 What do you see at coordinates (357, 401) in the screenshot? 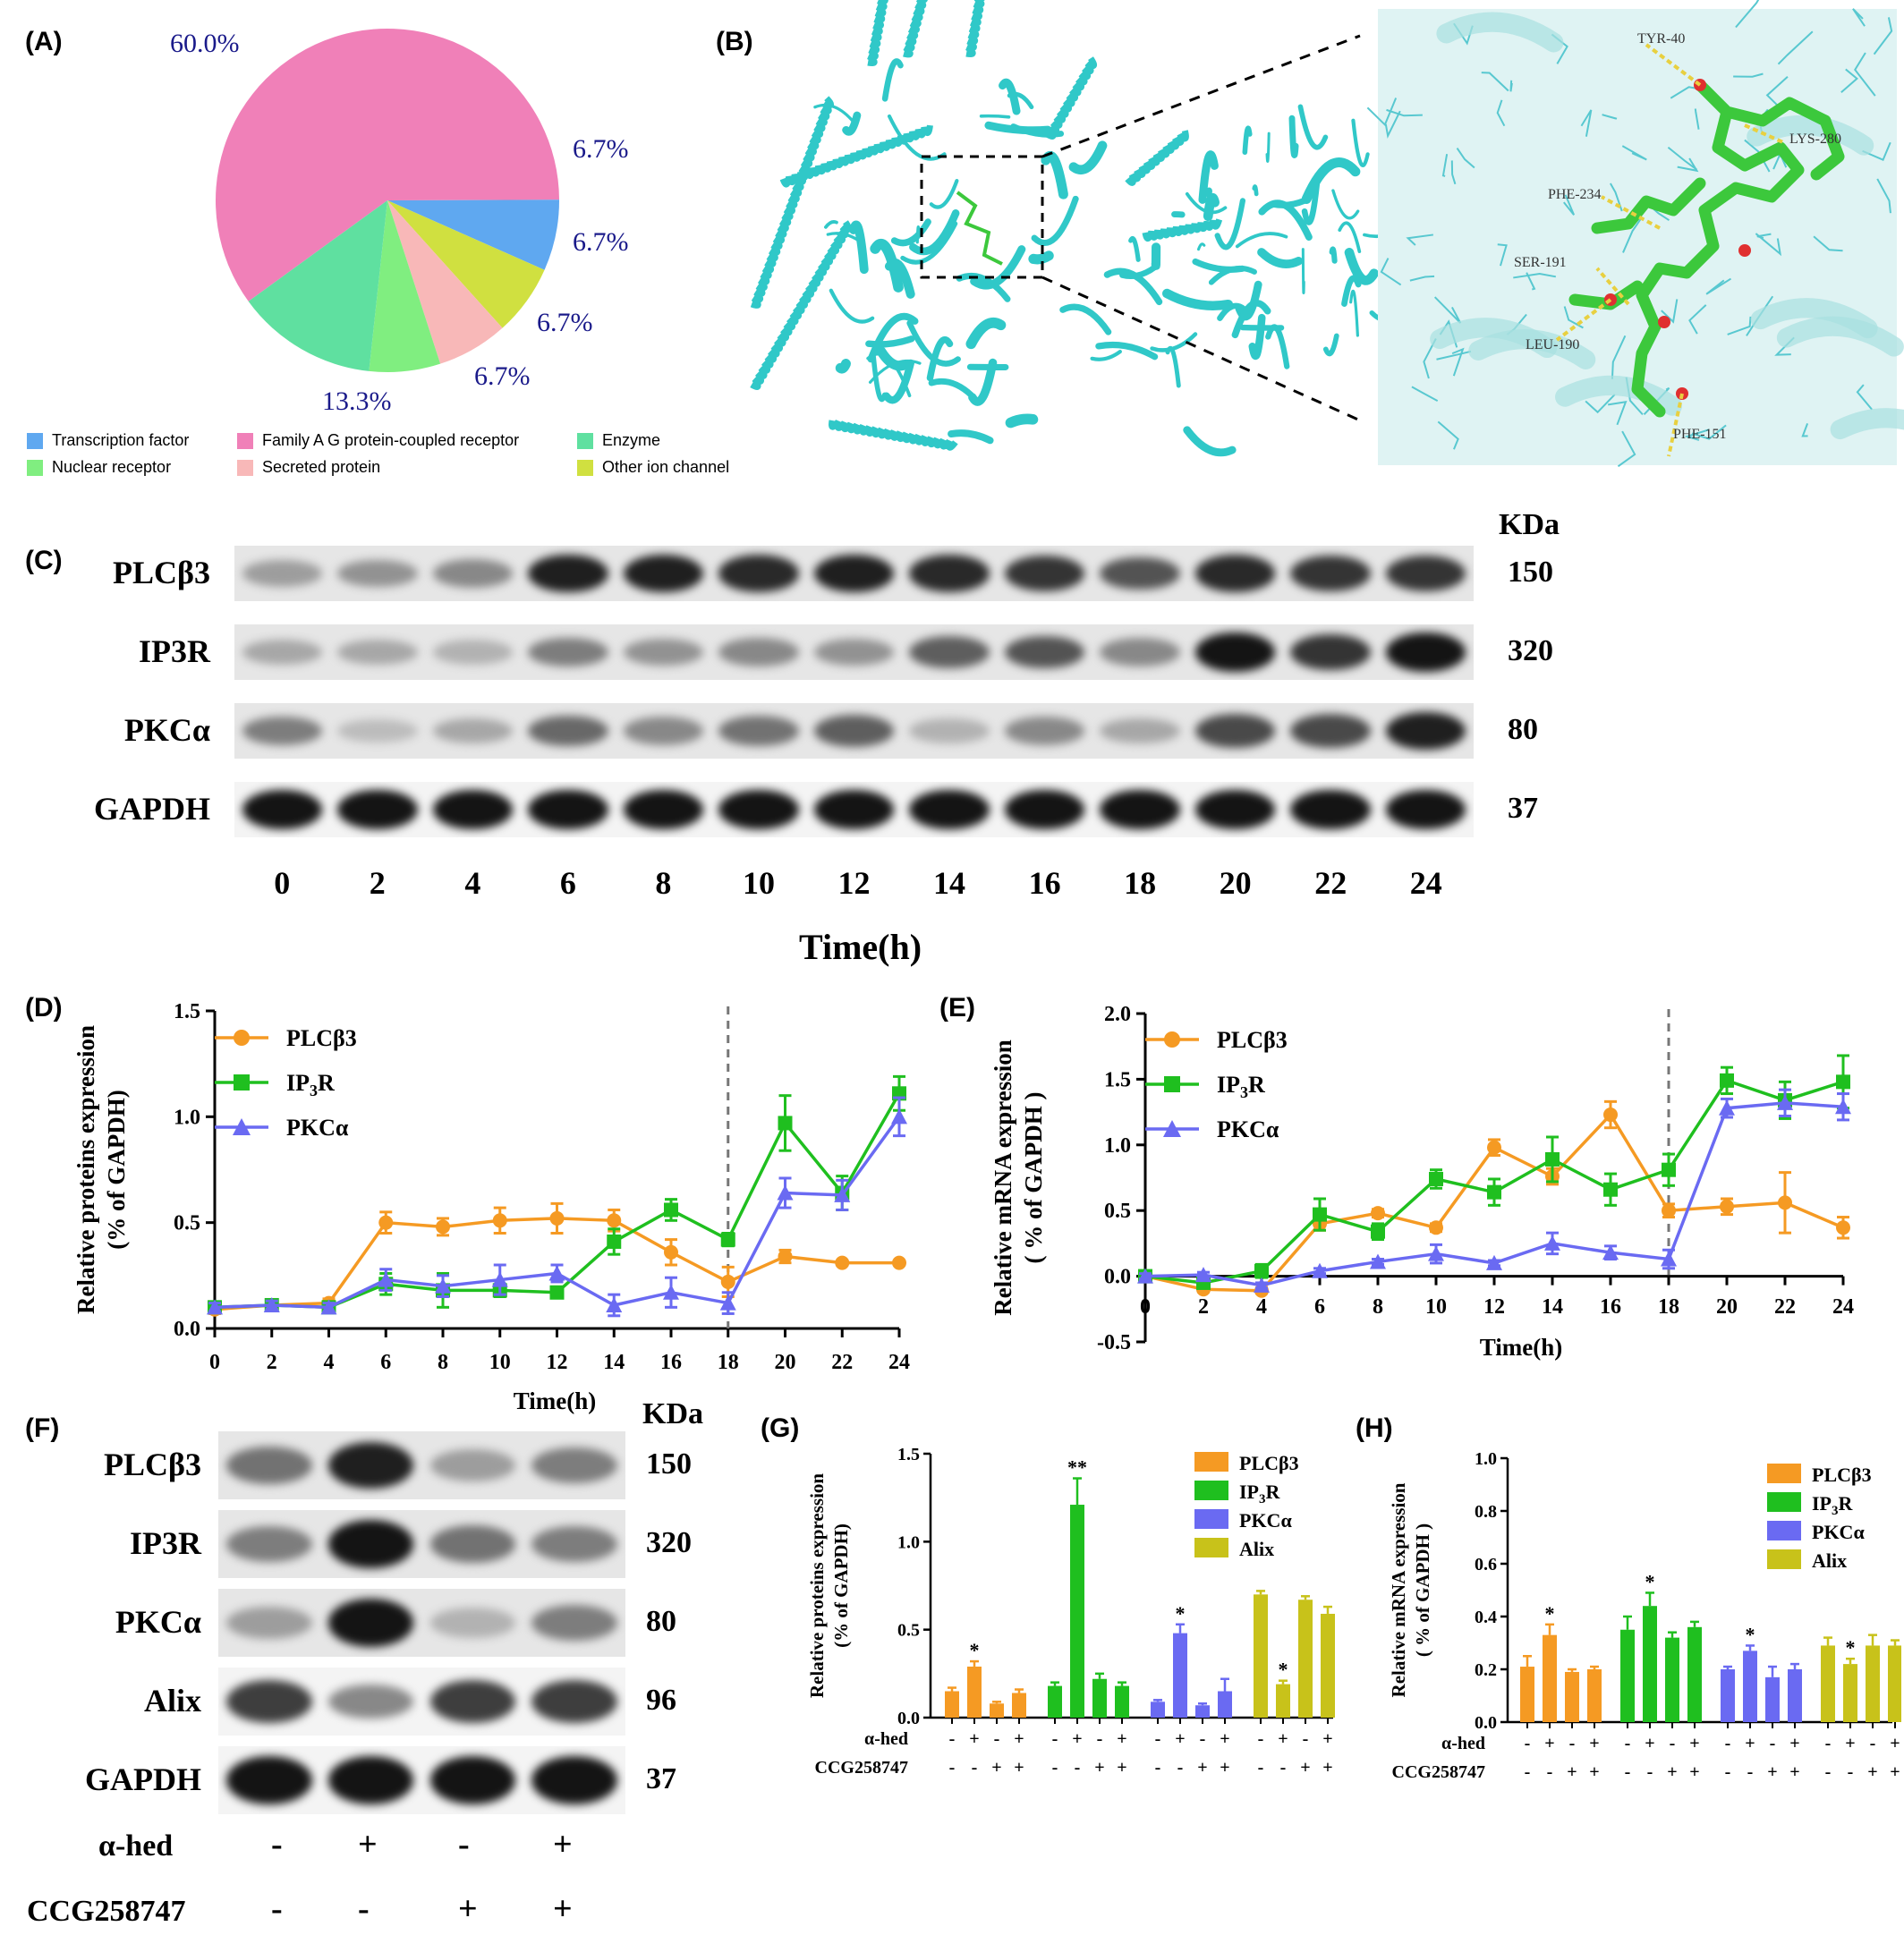
I see `pie-value-label: 13.3%` at bounding box center [357, 401].